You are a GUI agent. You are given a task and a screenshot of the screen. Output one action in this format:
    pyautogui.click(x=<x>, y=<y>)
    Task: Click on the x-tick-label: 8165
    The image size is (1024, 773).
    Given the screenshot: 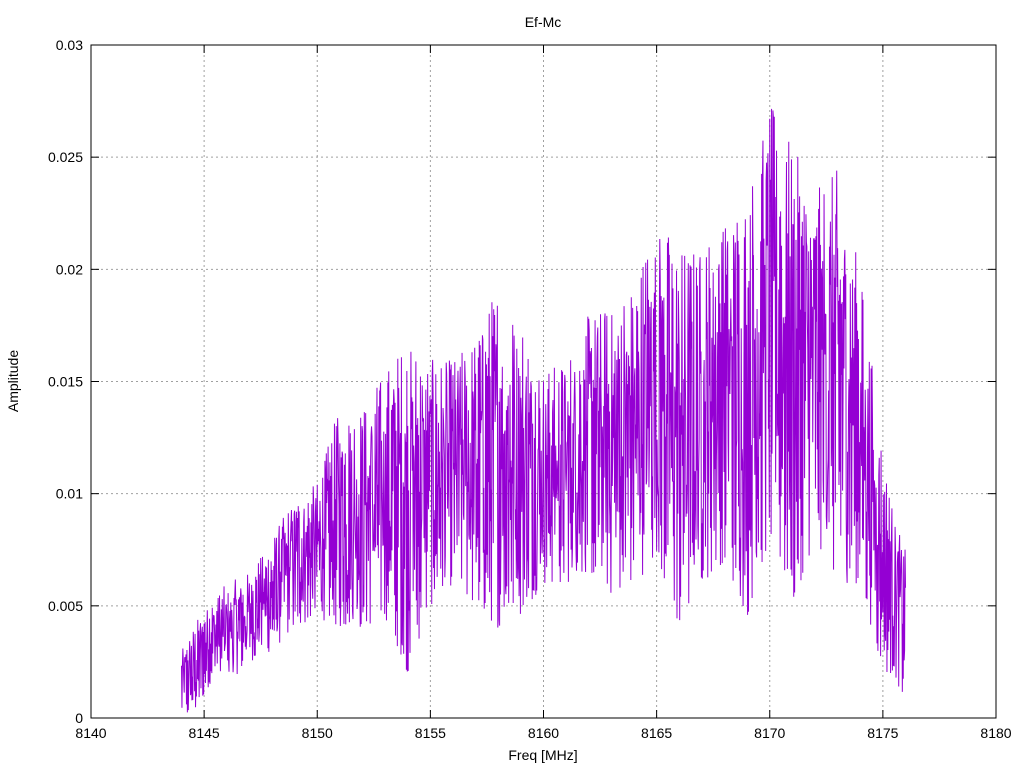 What is the action you would take?
    pyautogui.click(x=656, y=733)
    